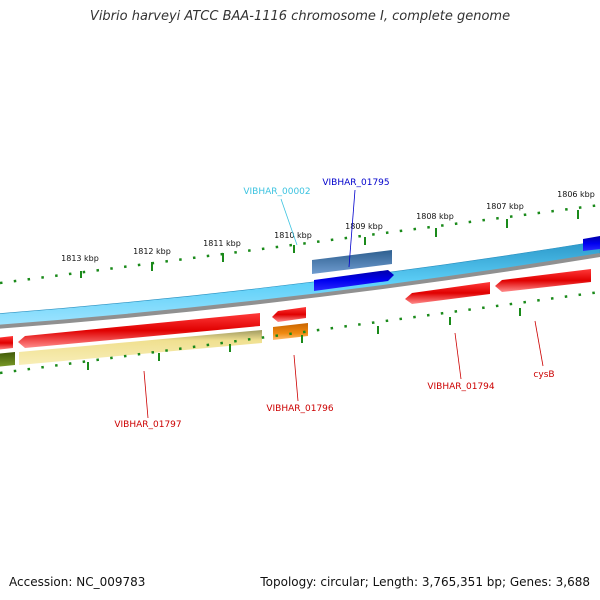 This screenshot has width=600, height=600. What do you see at coordinates (543, 280) in the screenshot?
I see `gene-cysb` at bounding box center [543, 280].